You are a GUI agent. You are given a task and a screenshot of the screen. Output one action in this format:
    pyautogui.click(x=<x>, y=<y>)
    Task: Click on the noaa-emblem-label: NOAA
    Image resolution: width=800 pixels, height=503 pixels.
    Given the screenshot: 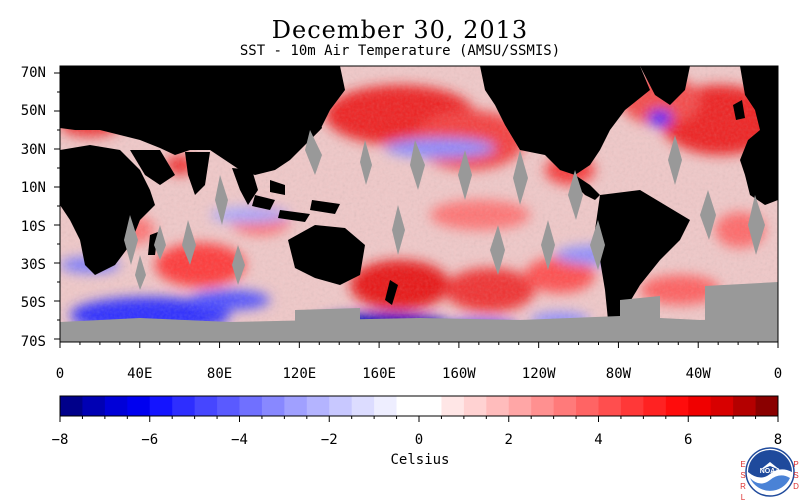 What is the action you would take?
    pyautogui.click(x=770, y=471)
    